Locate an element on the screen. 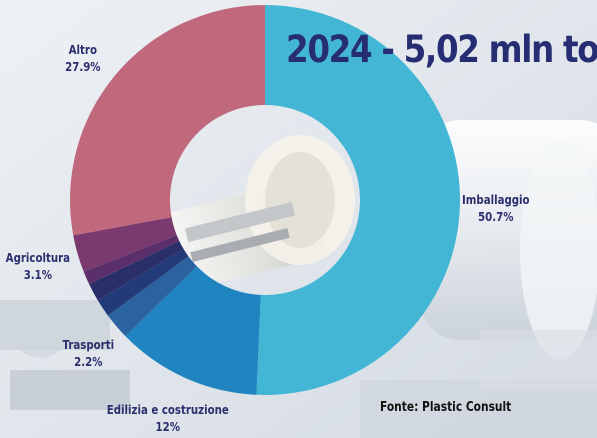  slice-trasporti is located at coordinates (152, 296).